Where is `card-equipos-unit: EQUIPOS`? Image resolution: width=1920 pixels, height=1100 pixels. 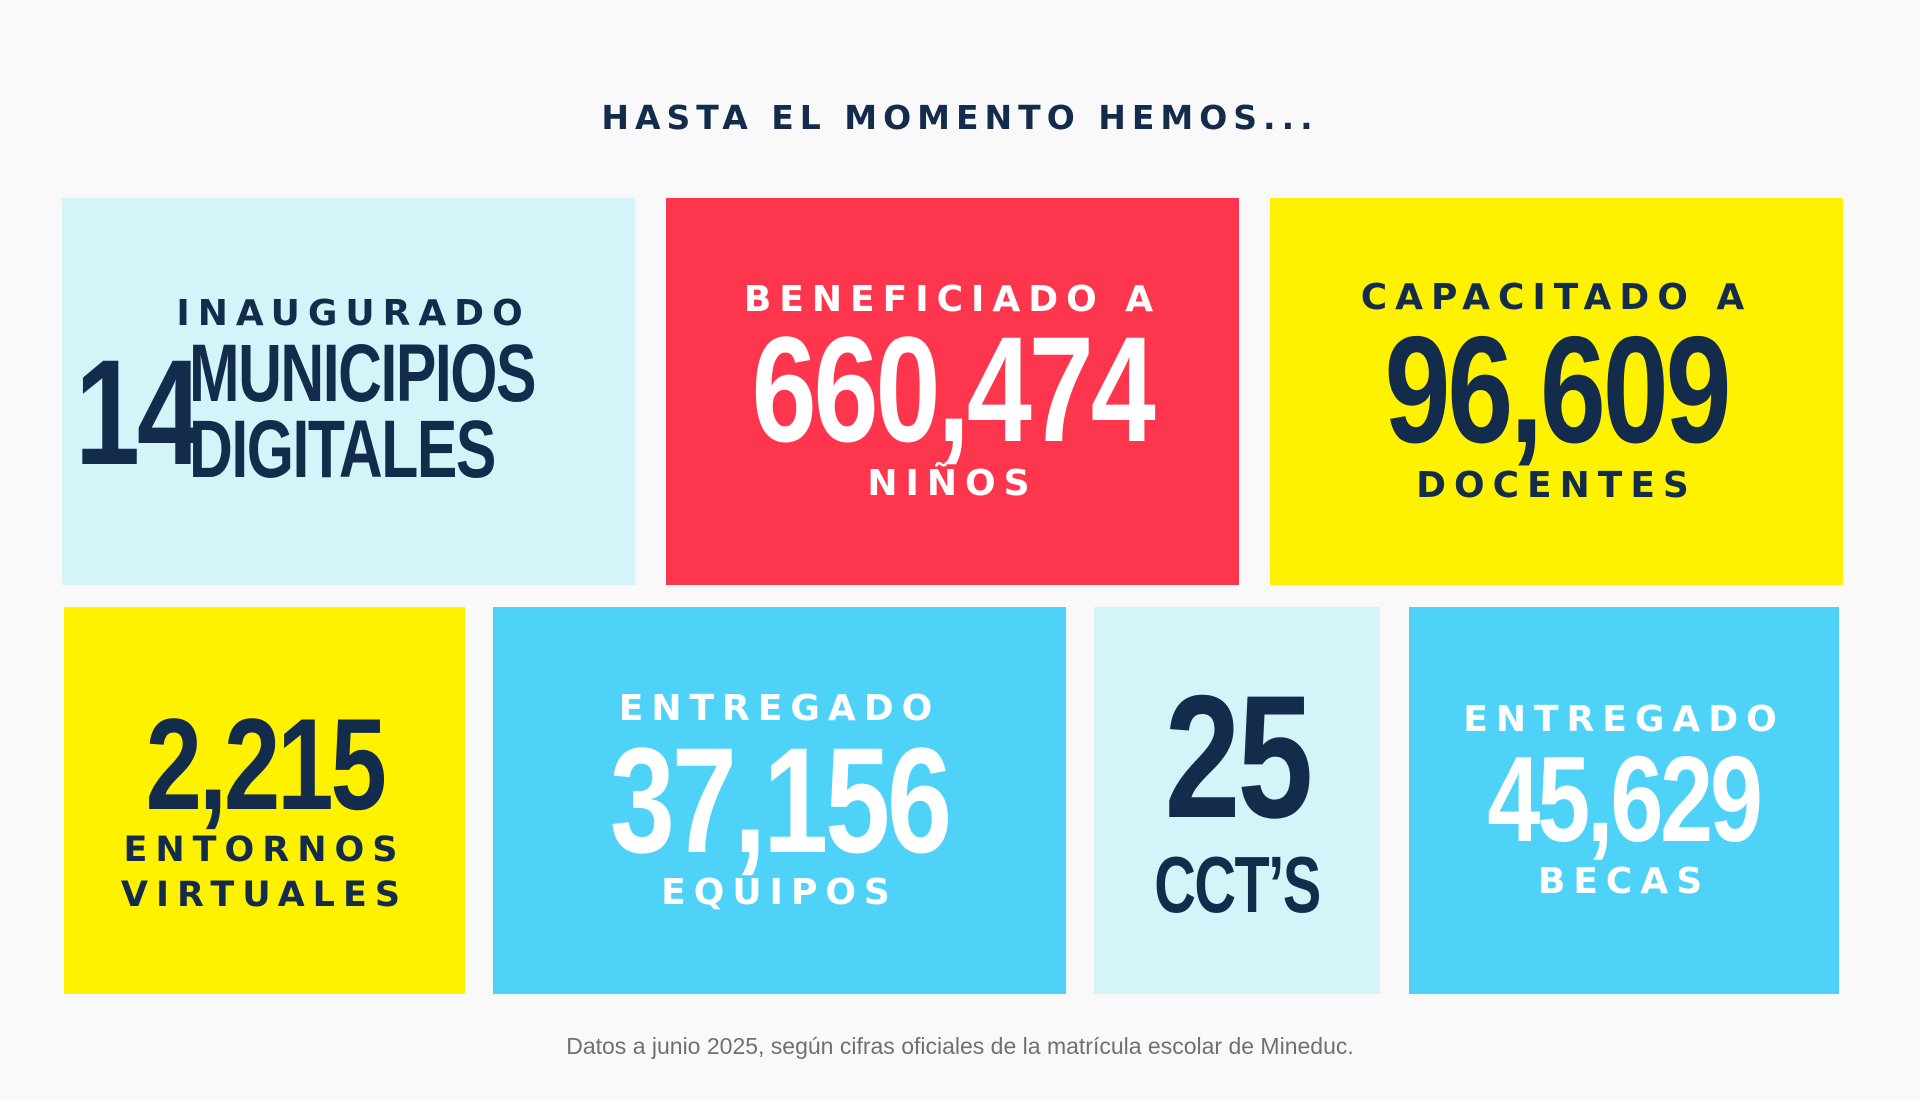 card-equipos-unit: EQUIPOS is located at coordinates (779, 892).